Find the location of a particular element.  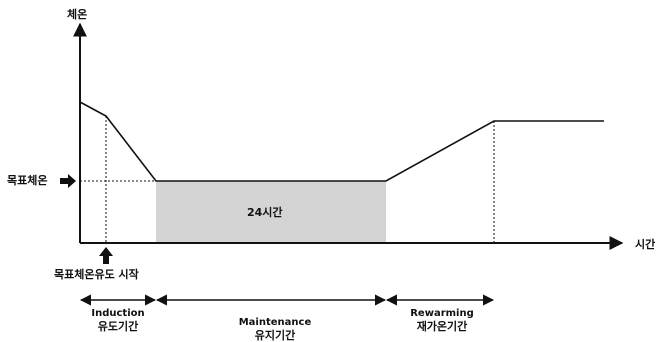

x-axis-label: 시간 is located at coordinates (645, 244).